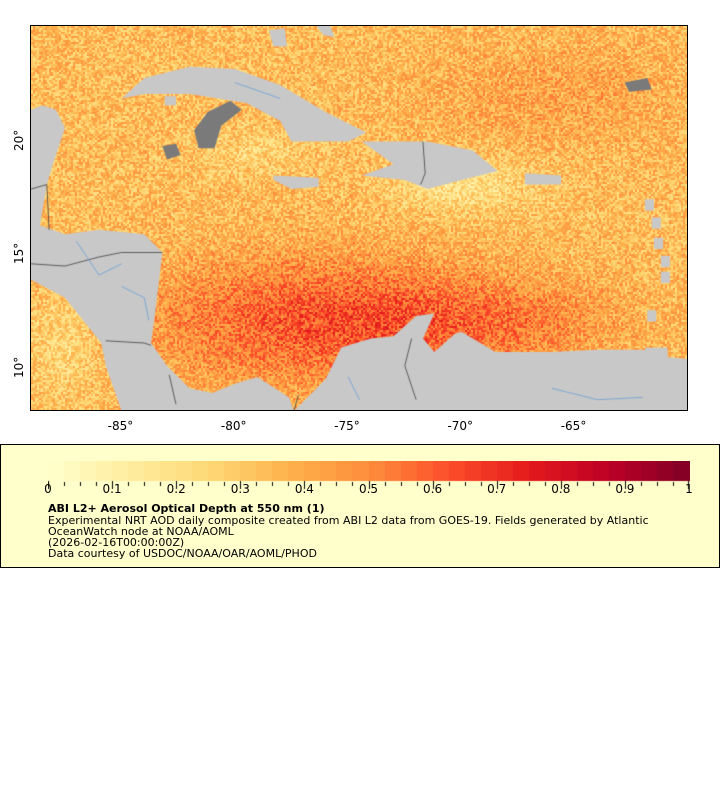  I want to click on colorbar-tick-label: 0, so click(48, 489).